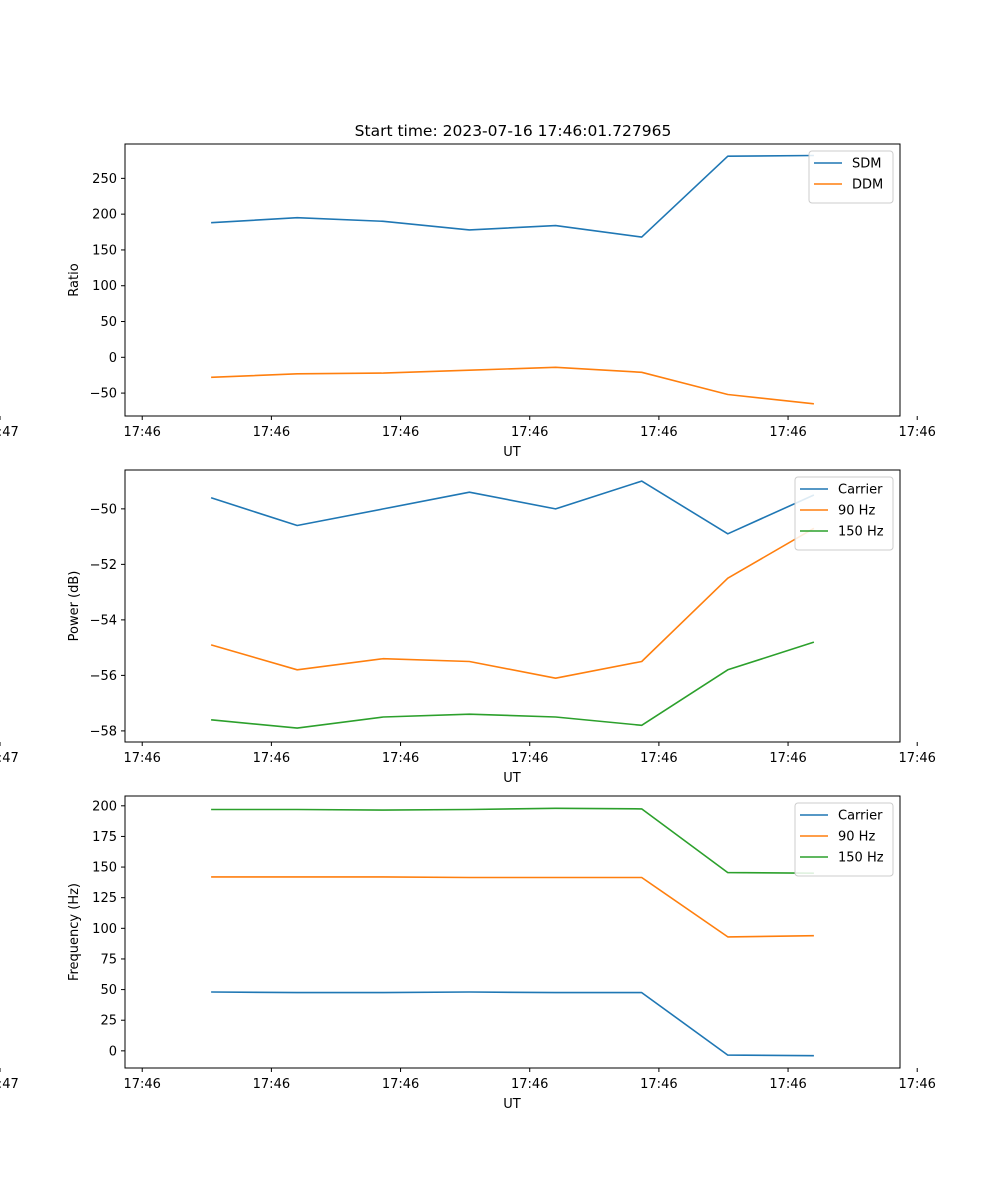 The width and height of the screenshot is (1000, 1200). What do you see at coordinates (512, 196) in the screenshot?
I see `series-line-sdm` at bounding box center [512, 196].